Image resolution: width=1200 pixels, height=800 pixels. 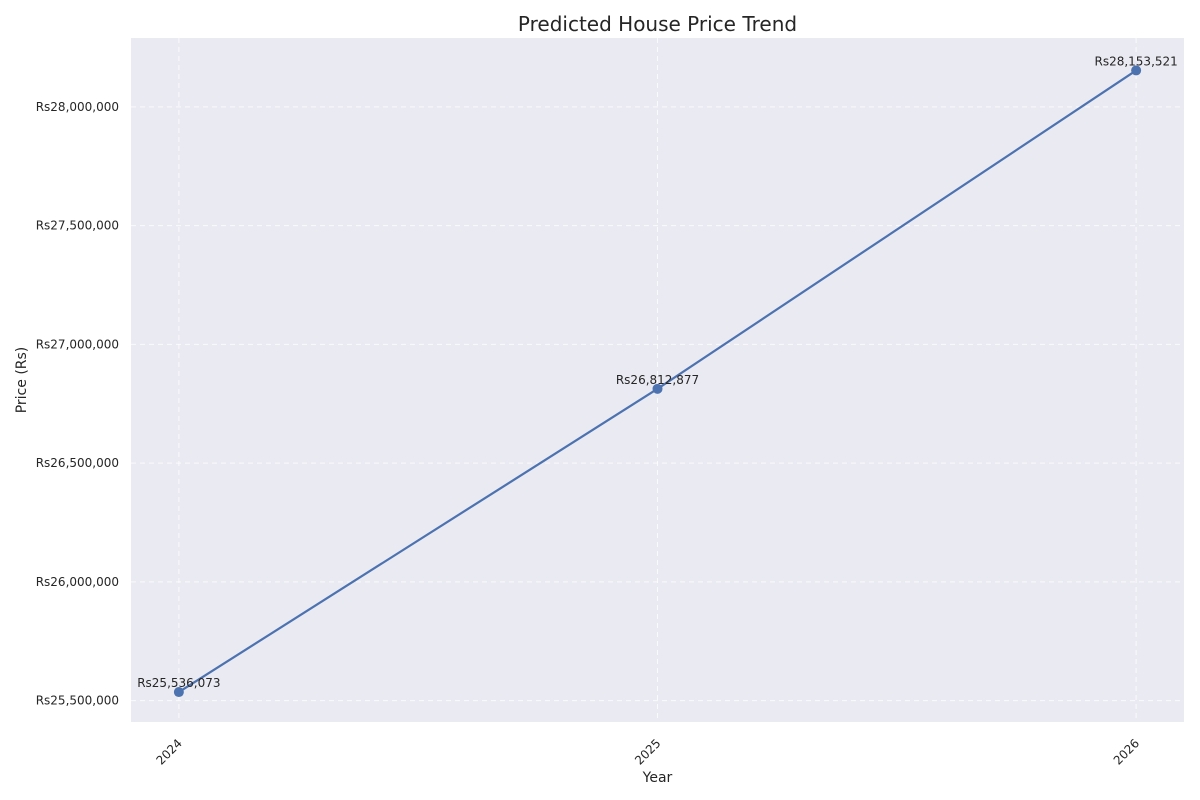 What do you see at coordinates (77, 344) in the screenshot?
I see `y-tick-label: Rs27,000,000` at bounding box center [77, 344].